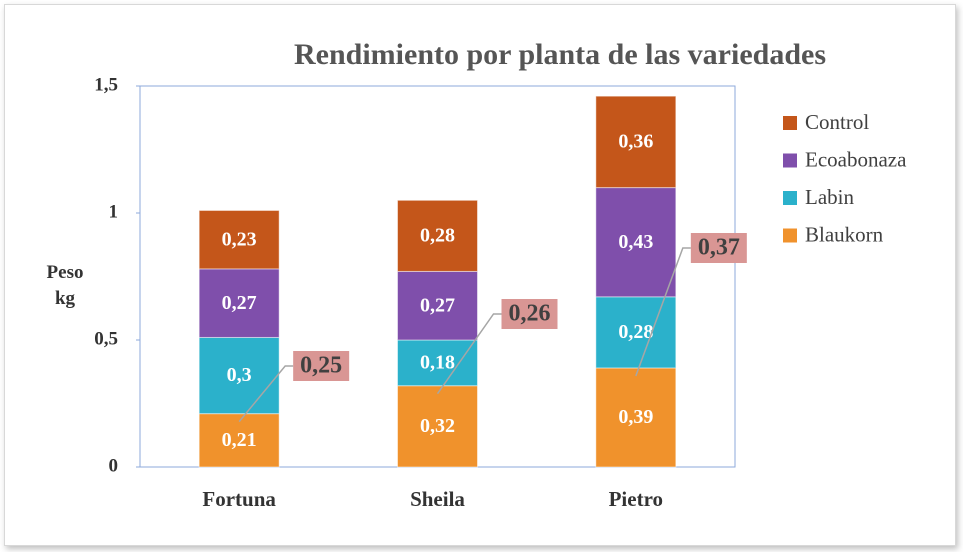 The height and width of the screenshot is (552, 963). What do you see at coordinates (106, 84) in the screenshot?
I see `y-tick-label: 1,5` at bounding box center [106, 84].